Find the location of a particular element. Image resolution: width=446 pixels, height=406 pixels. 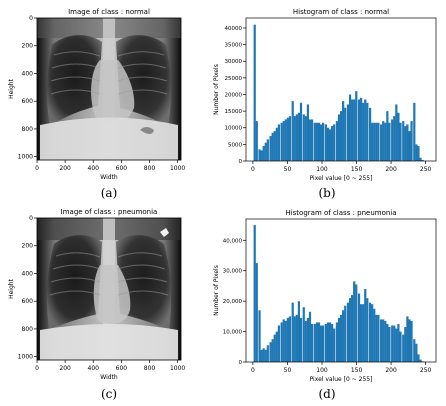

y-tick-label: 30,000 is located at coordinates (233, 272).